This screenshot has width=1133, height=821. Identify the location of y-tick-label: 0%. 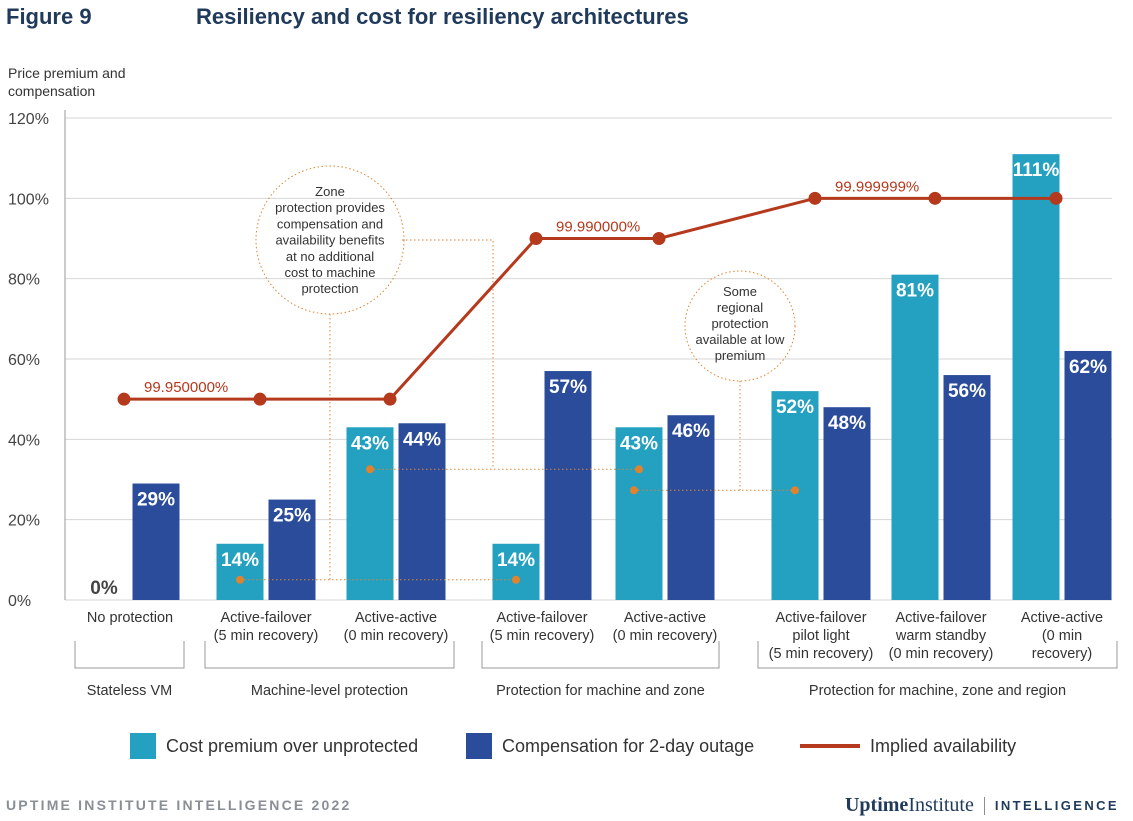
(19, 601).